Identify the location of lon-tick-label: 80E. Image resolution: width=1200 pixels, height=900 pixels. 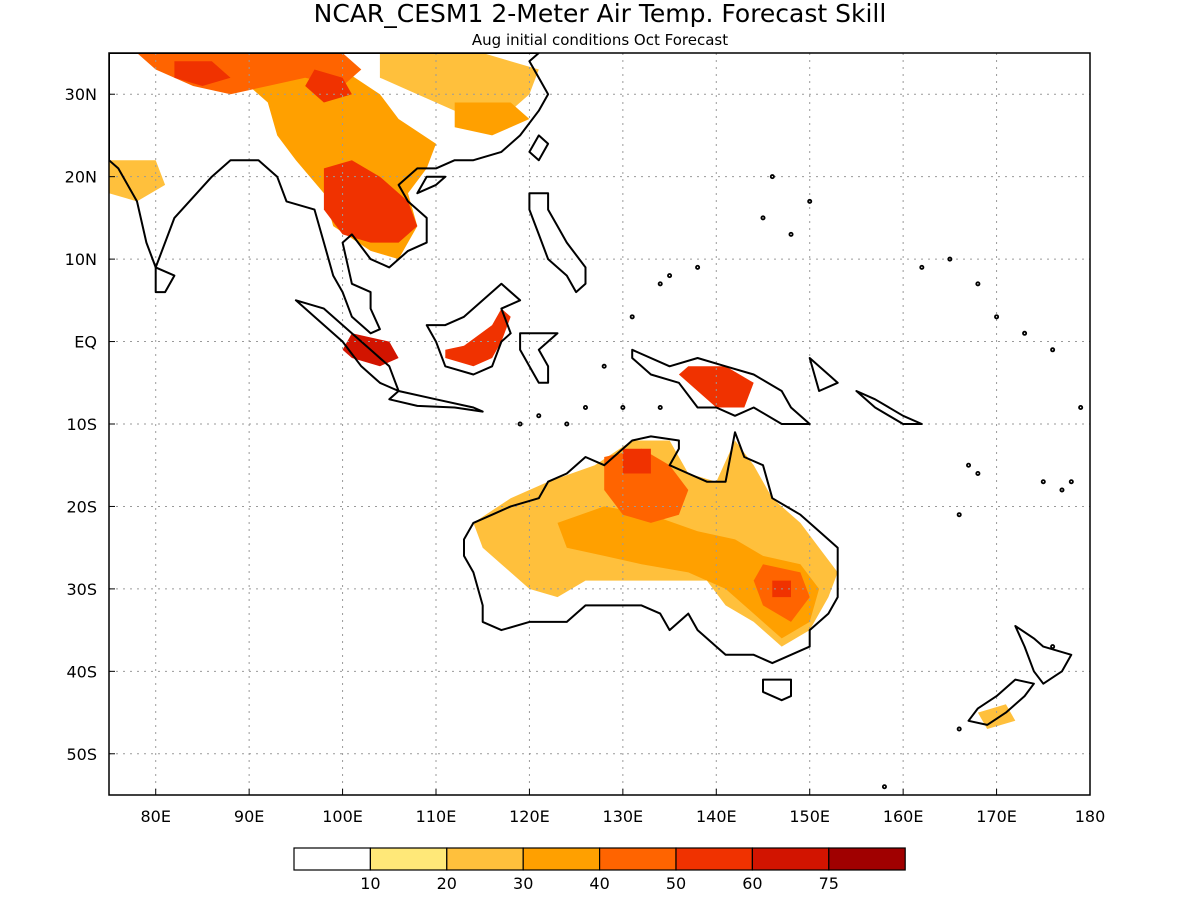
(155, 816).